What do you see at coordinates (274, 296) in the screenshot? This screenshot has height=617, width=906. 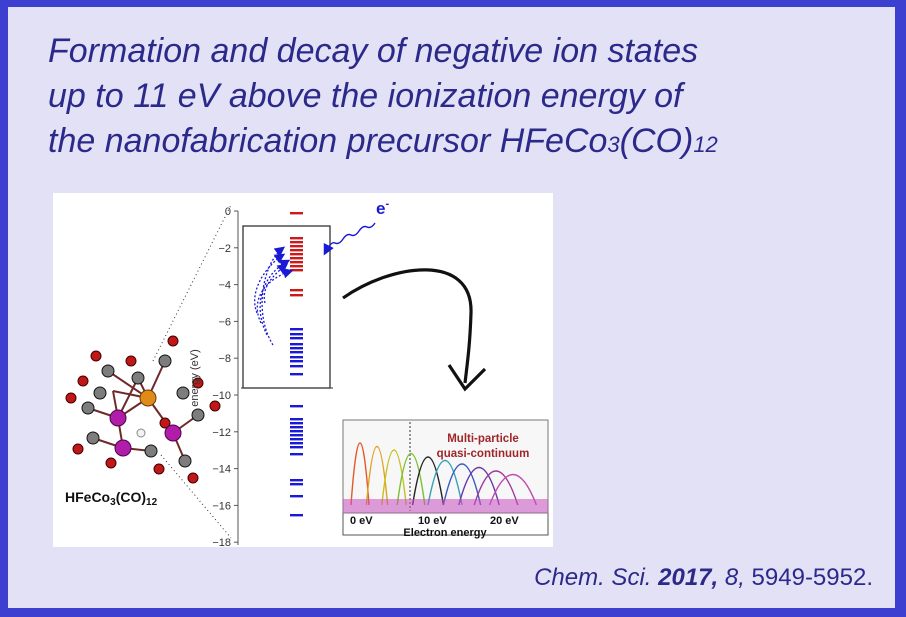 I see `relaxation-arrows` at bounding box center [274, 296].